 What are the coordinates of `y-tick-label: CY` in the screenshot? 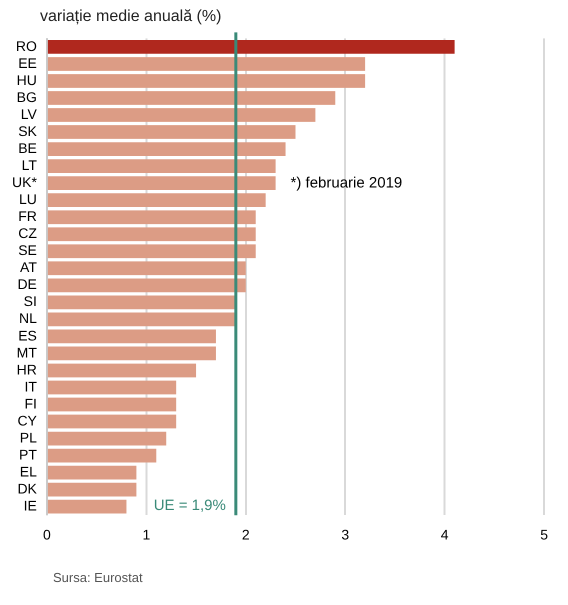 It's located at (27, 420).